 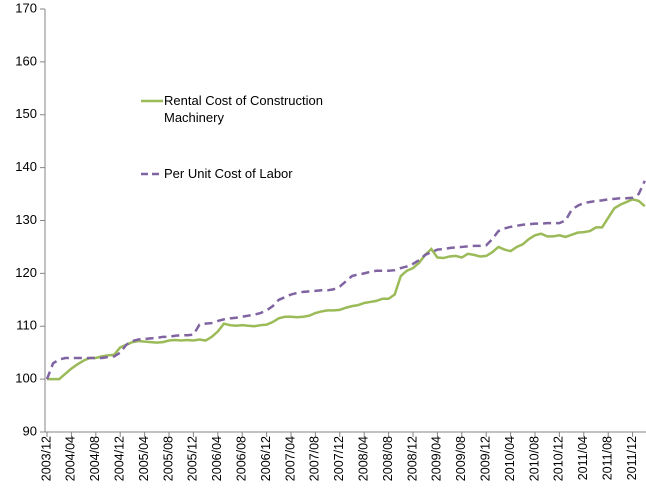 What do you see at coordinates (388, 458) in the screenshot?
I see `x-tick-label: 2008/08` at bounding box center [388, 458].